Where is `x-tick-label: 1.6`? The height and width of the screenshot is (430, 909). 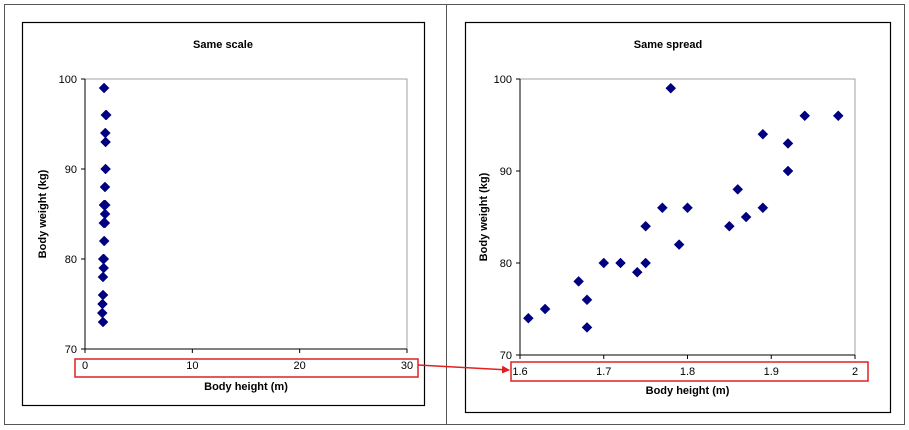
x-tick-label: 1.6 is located at coordinates (519, 372).